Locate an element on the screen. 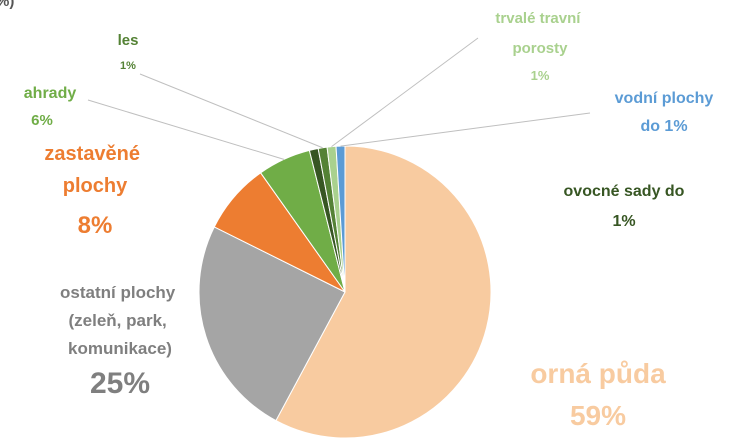  slice-label: trvalé travní porosty is located at coordinates (539, 33).